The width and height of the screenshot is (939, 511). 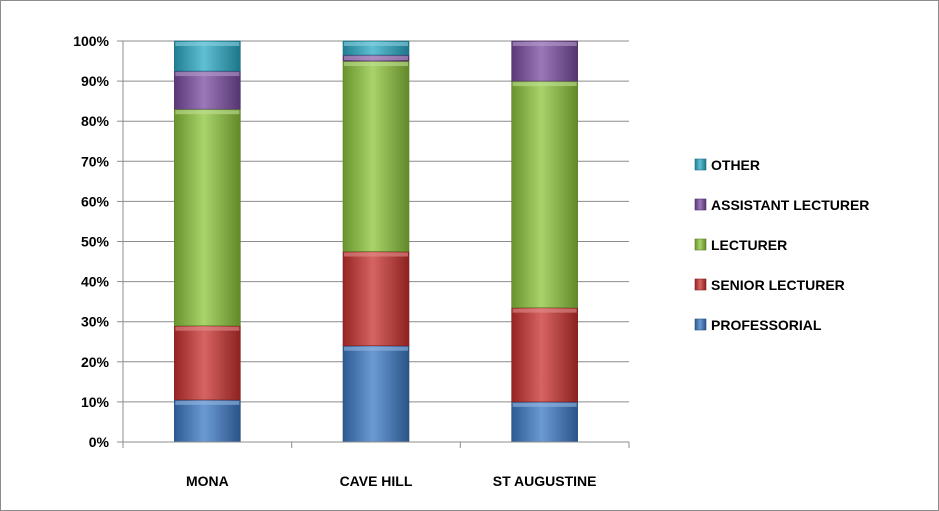 What do you see at coordinates (778, 285) in the screenshot?
I see `legend-label: SENIOR LECTURER` at bounding box center [778, 285].